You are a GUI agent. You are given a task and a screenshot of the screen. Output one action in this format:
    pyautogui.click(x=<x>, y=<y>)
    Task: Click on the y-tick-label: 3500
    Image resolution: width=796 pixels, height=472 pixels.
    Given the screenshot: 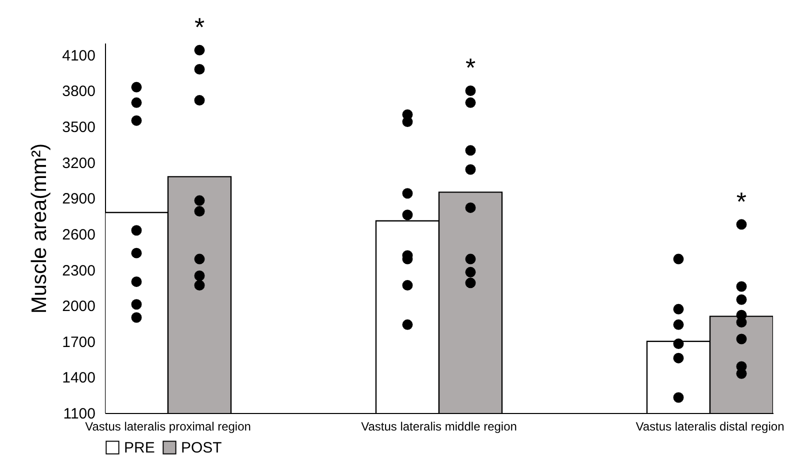 What is the action you would take?
    pyautogui.click(x=79, y=127)
    